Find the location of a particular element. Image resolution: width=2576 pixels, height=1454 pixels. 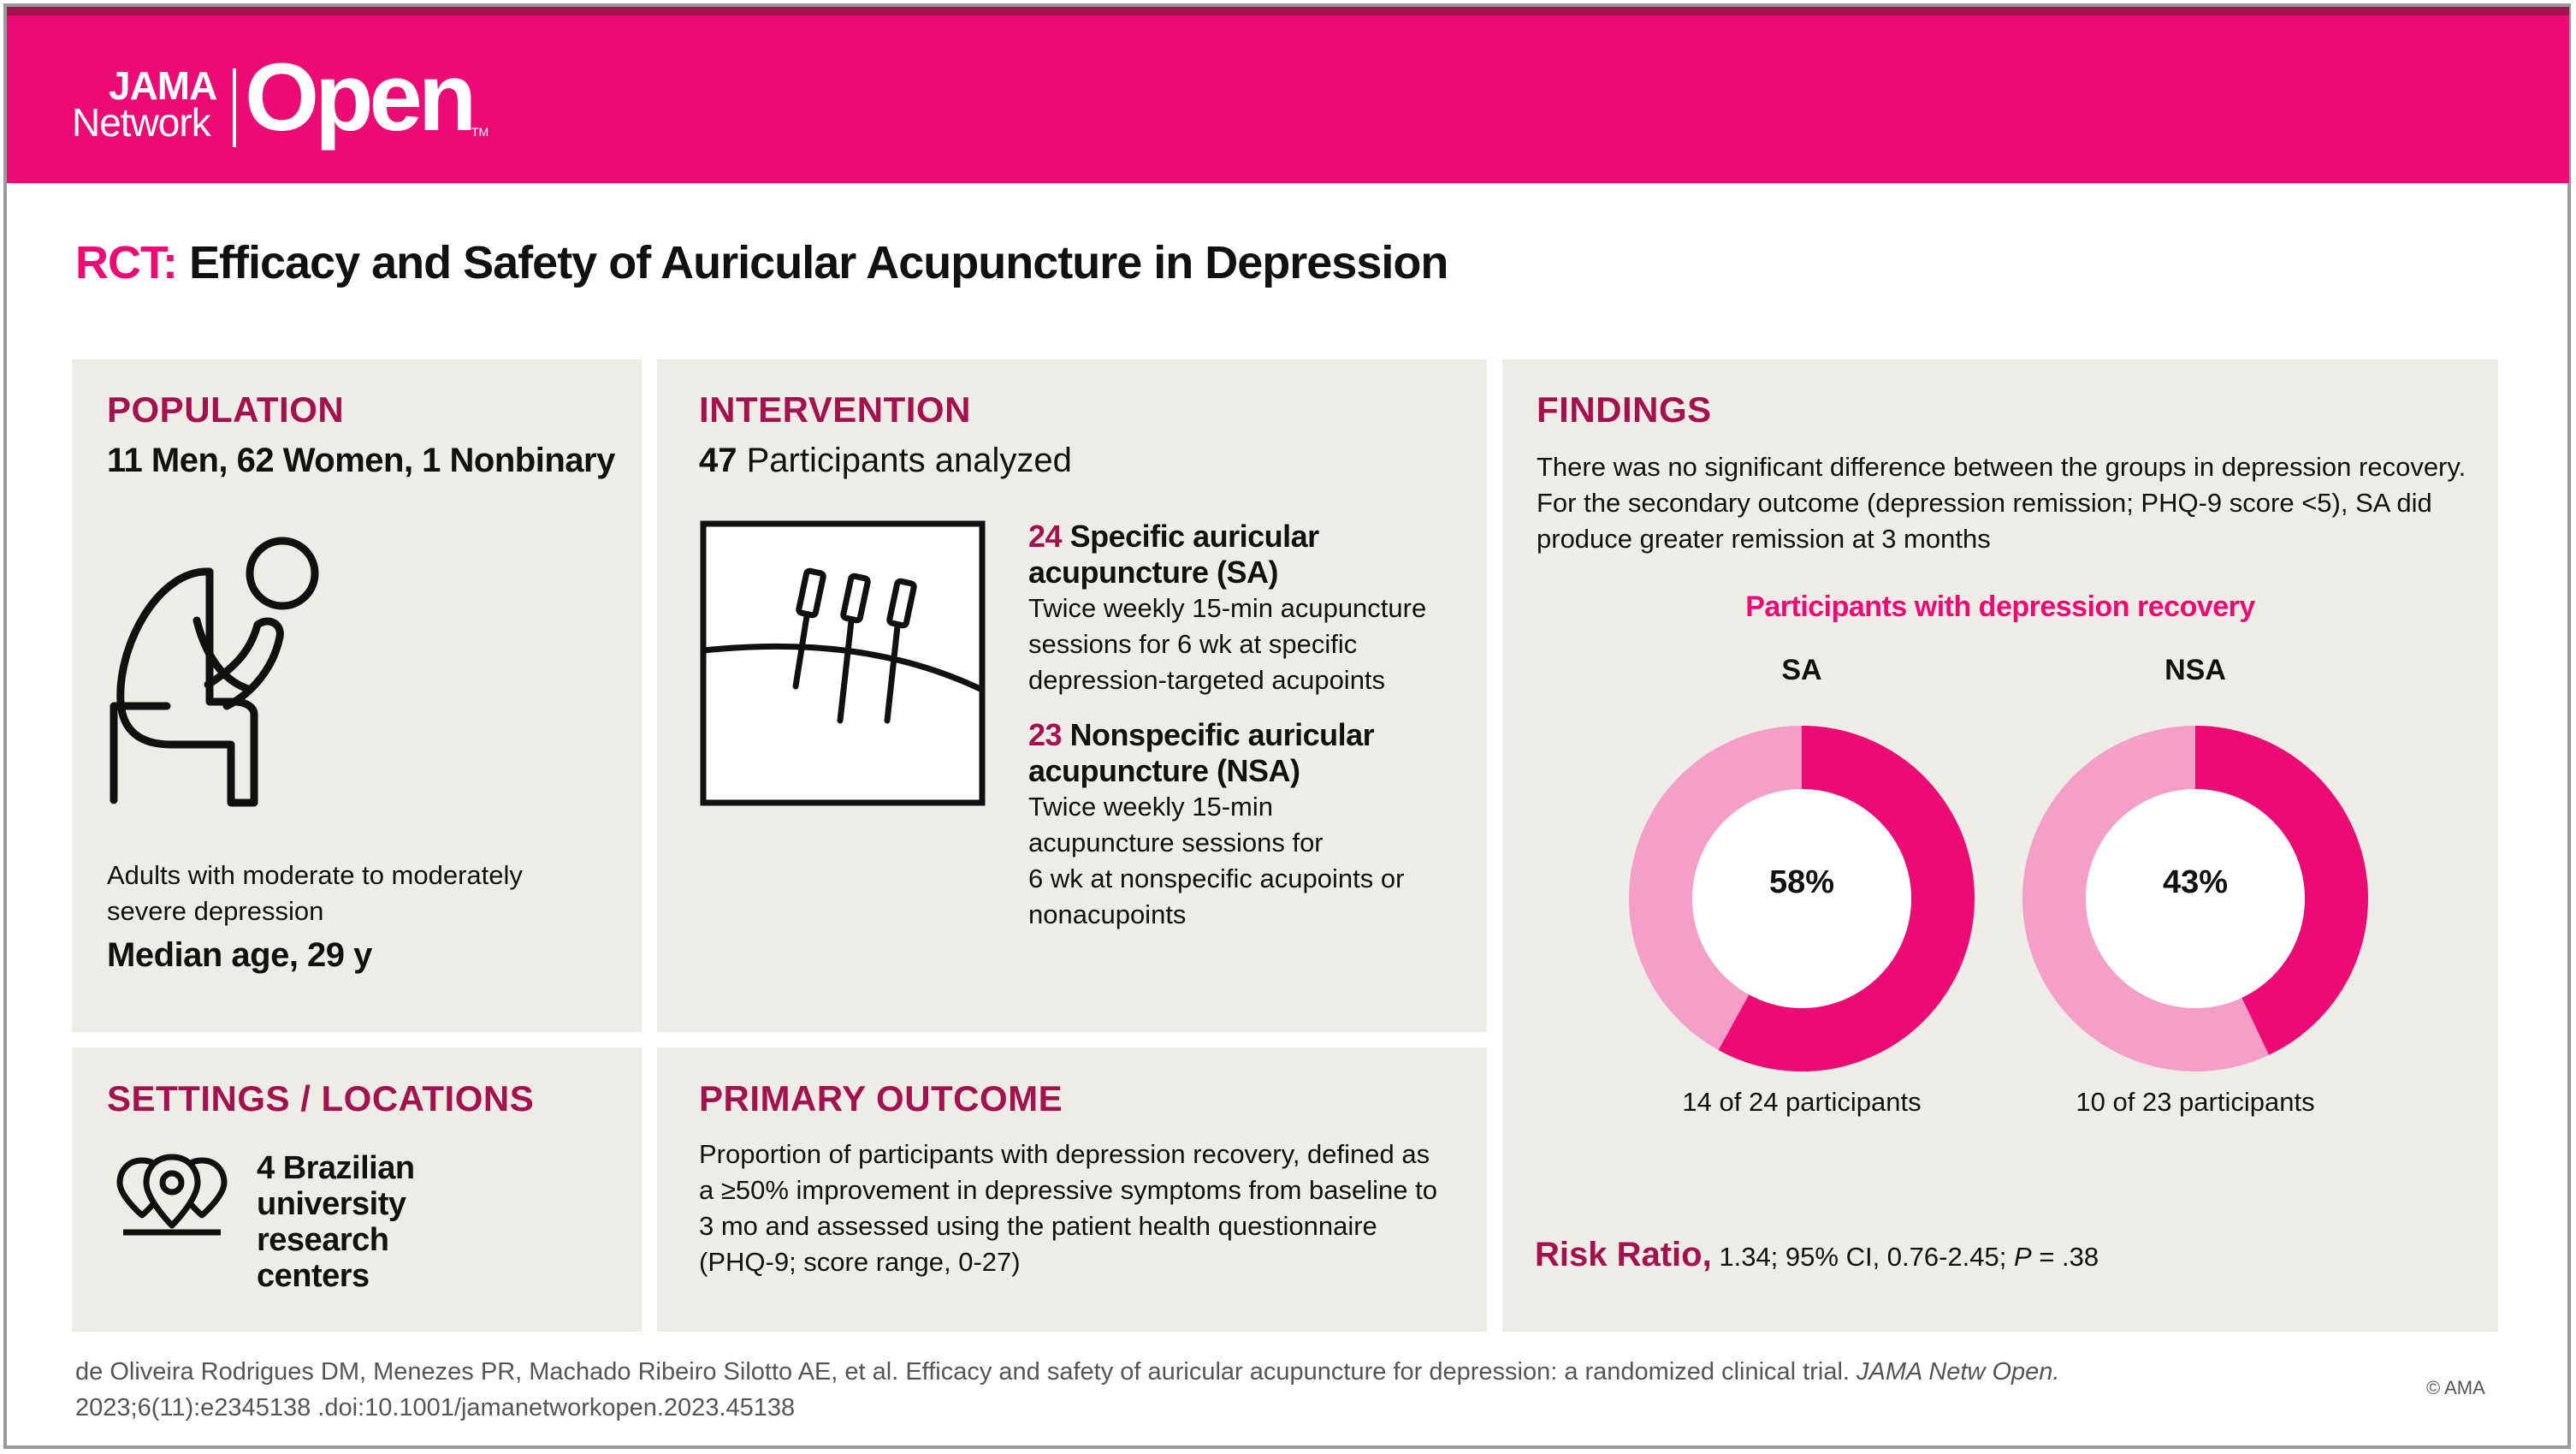

donut-hole-sa is located at coordinates (1802, 898).